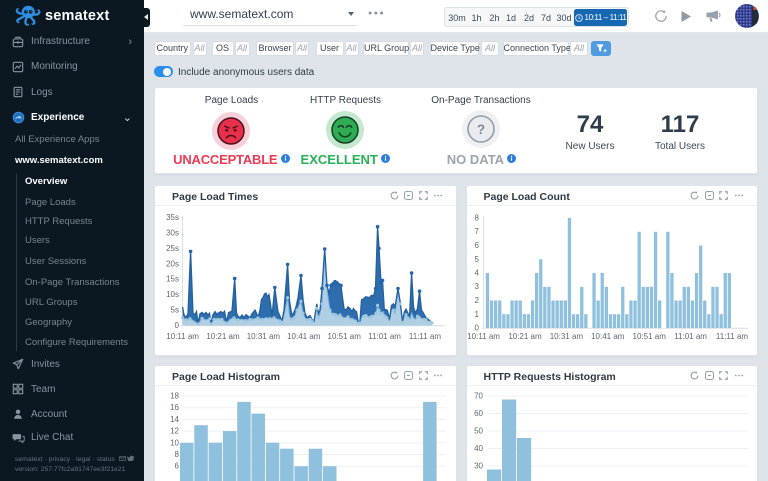  What do you see at coordinates (478, 396) in the screenshot?
I see `svg-text: 70` at bounding box center [478, 396].